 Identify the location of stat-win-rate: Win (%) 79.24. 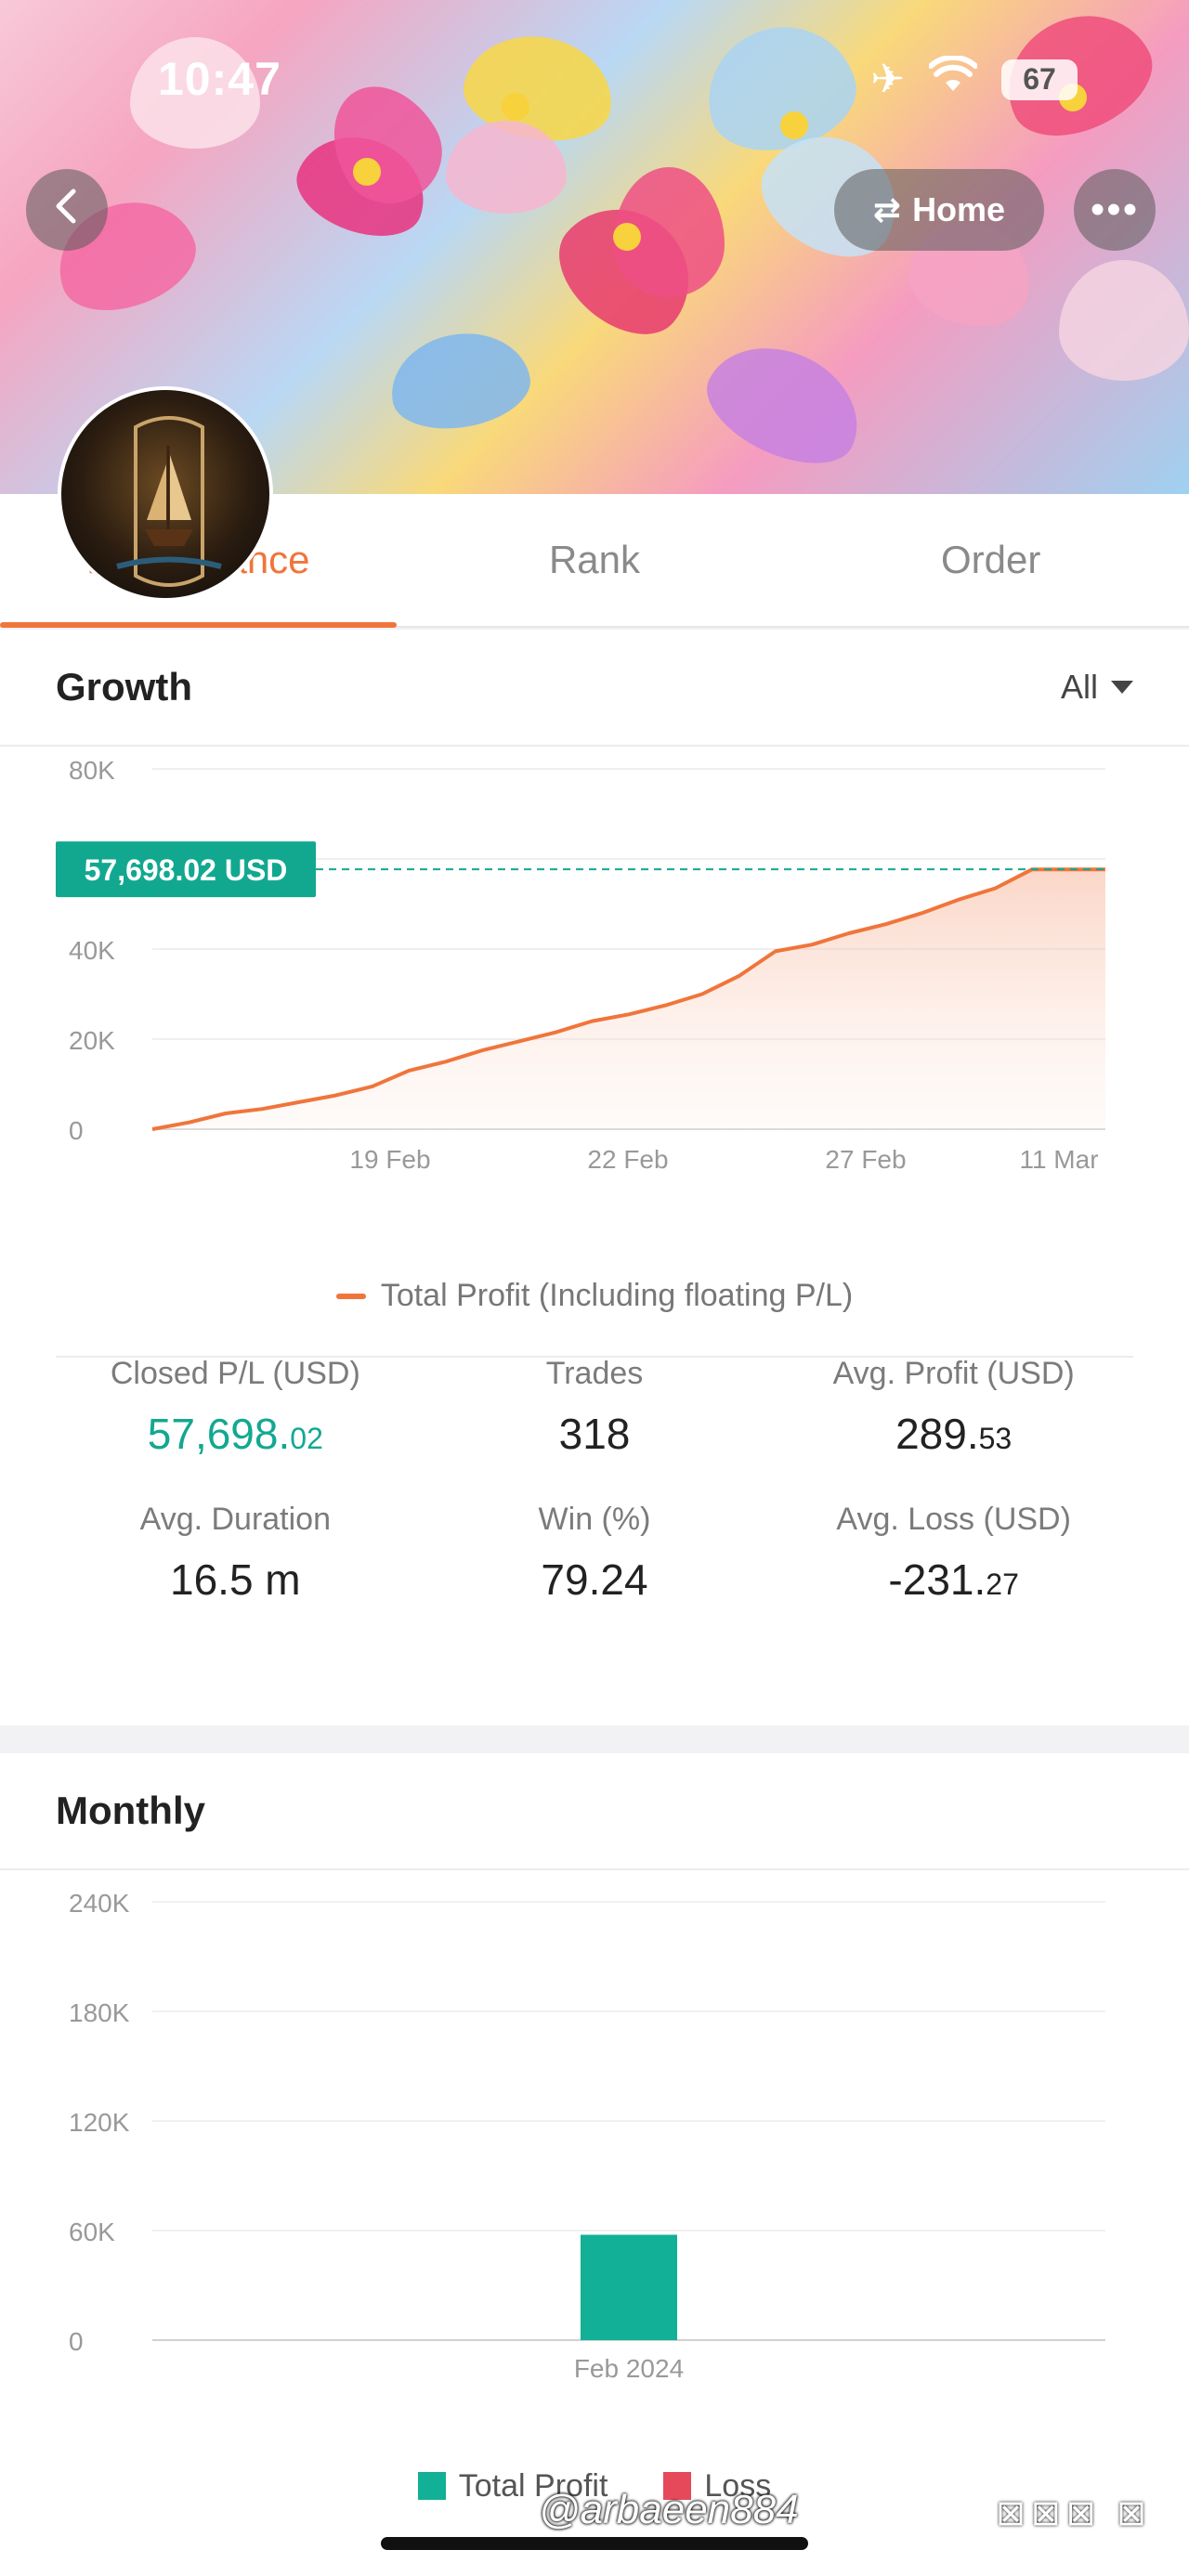
(594, 1553).